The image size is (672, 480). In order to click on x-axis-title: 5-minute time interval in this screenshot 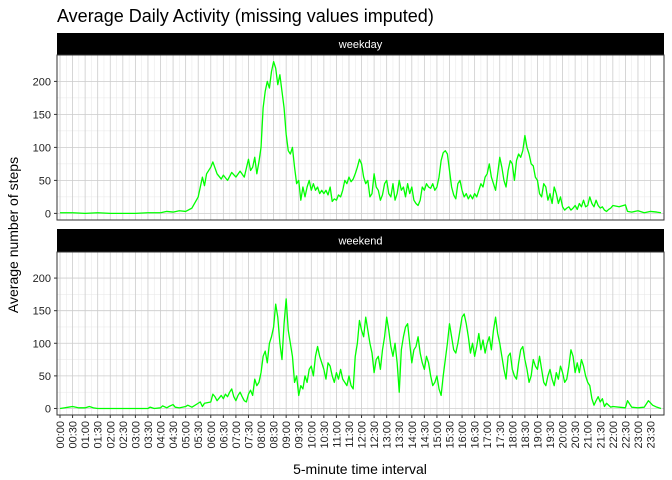, I will do `click(360, 469)`.